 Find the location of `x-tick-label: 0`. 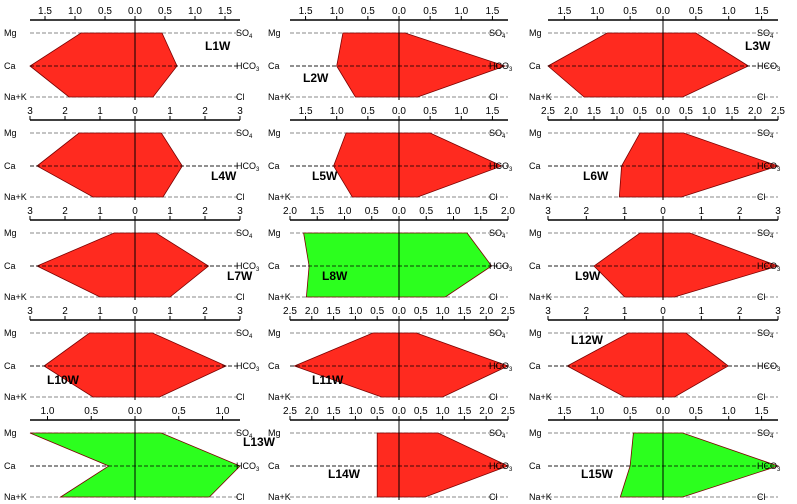

x-tick-label: 0 is located at coordinates (135, 211).